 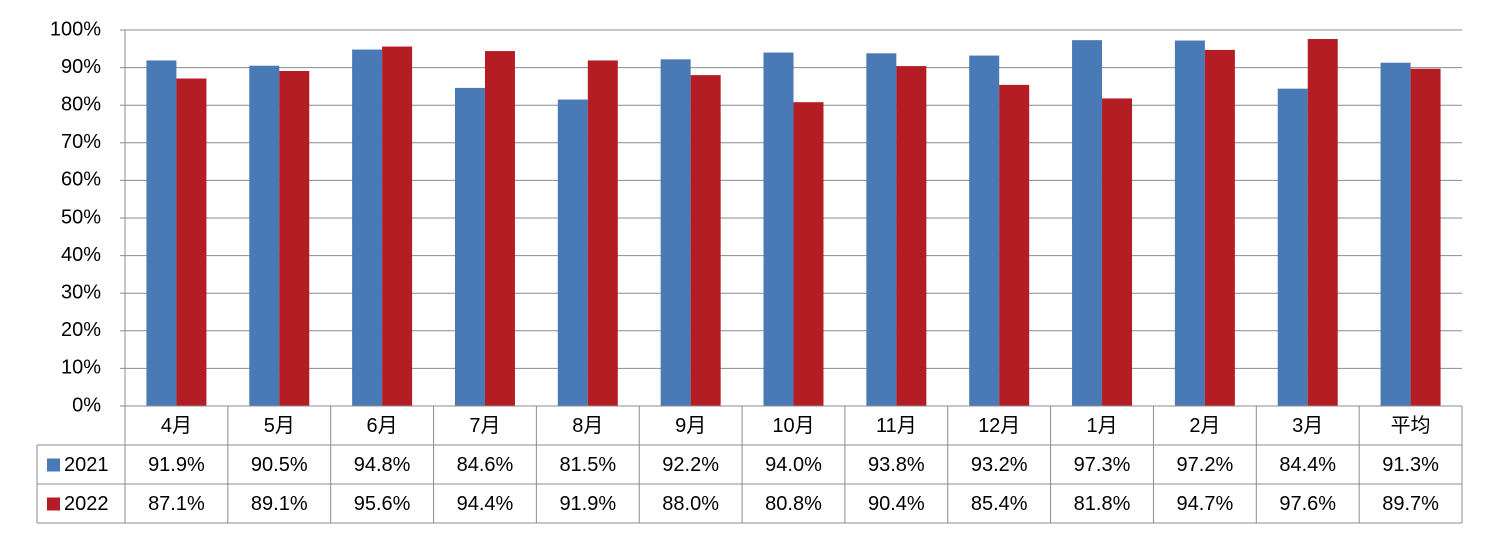 I want to click on table-value: 95.6%, so click(x=382, y=504).